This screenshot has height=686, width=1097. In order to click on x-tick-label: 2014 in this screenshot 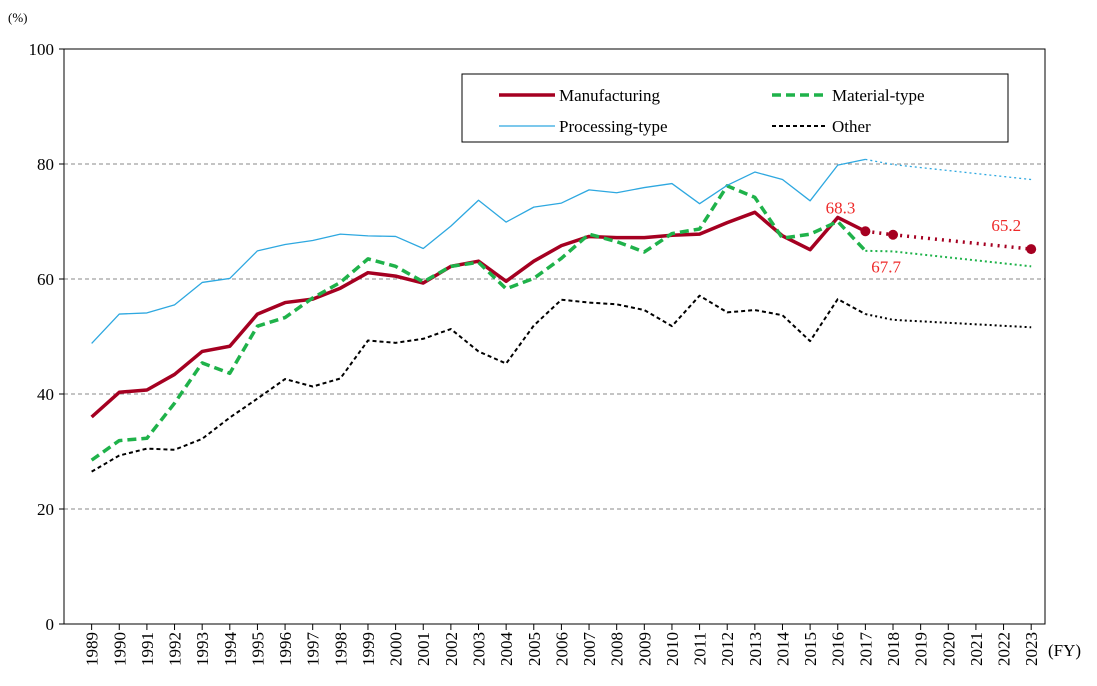, I will do `click(782, 649)`.